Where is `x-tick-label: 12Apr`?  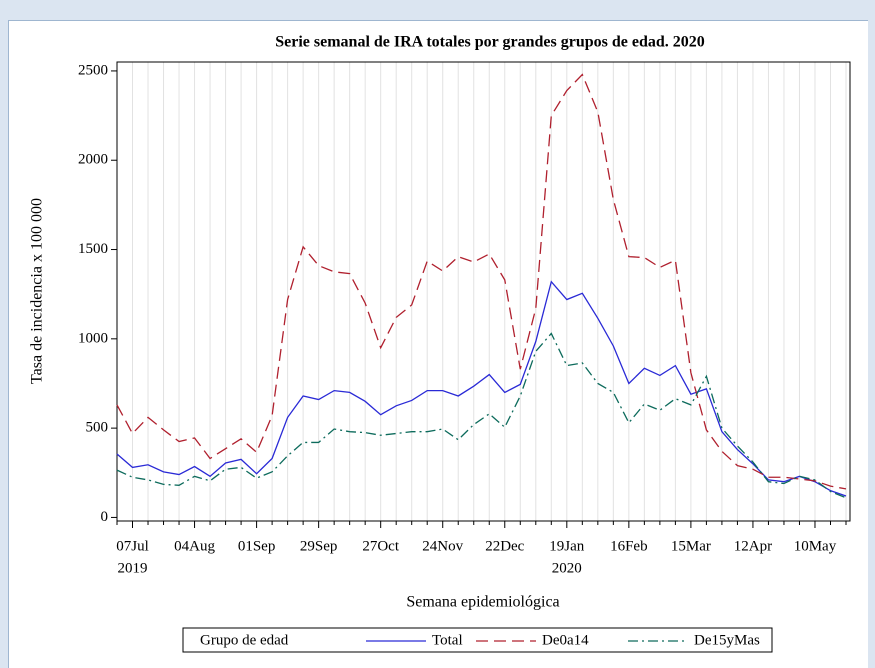 x-tick-label: 12Apr is located at coordinates (753, 546).